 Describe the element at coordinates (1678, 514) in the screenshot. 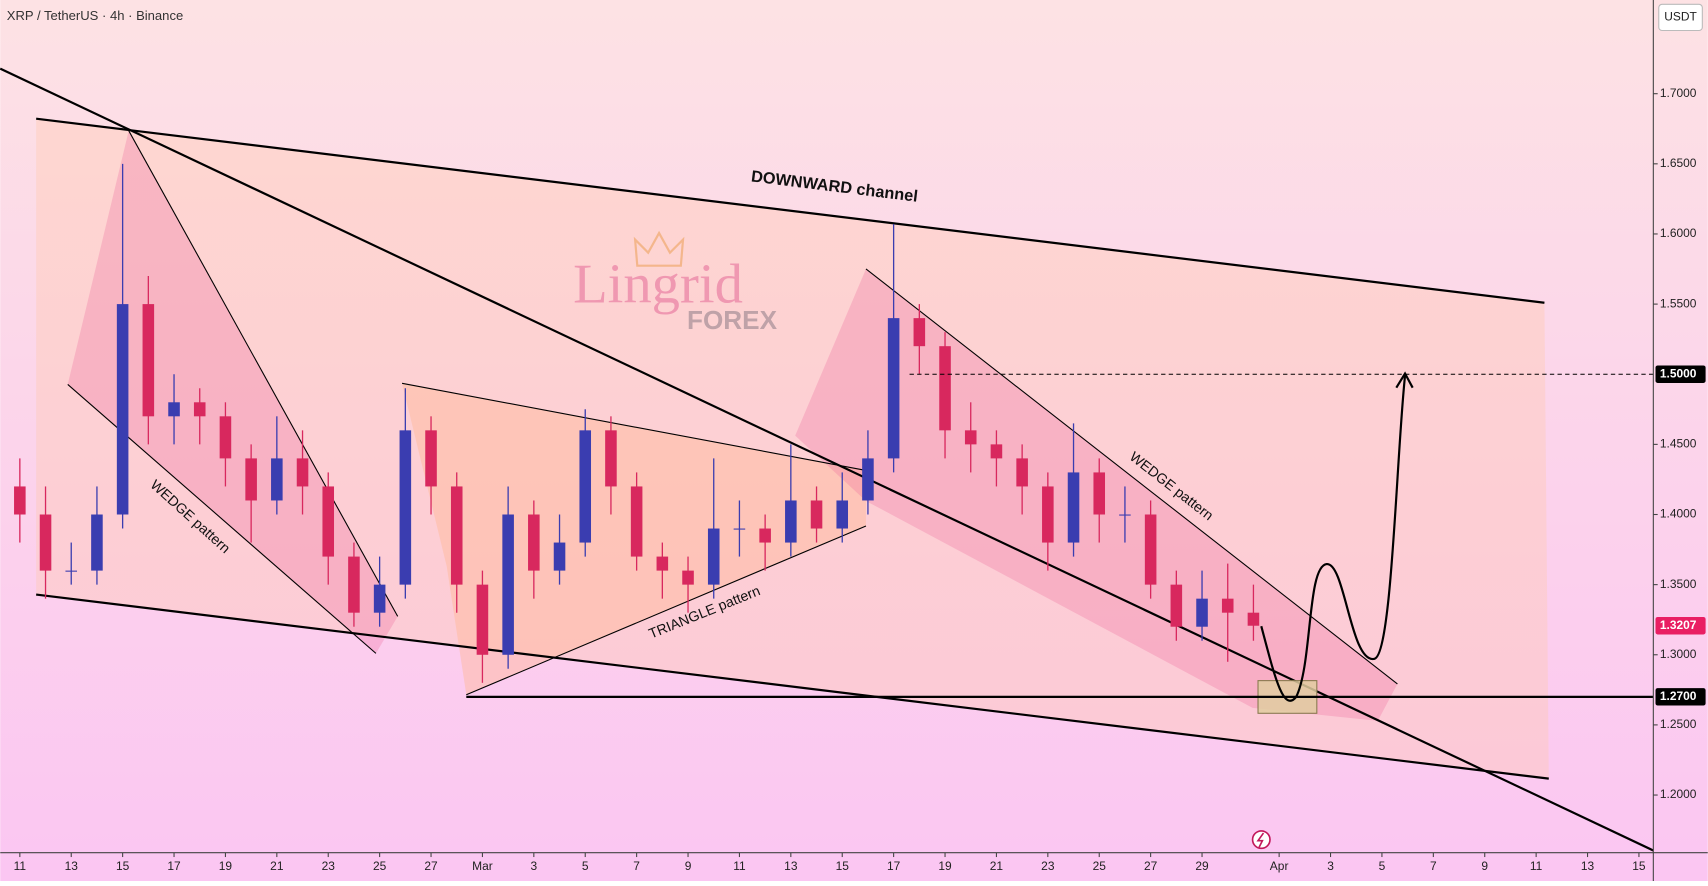

I see `y-tick-label: 1.4000` at that location.